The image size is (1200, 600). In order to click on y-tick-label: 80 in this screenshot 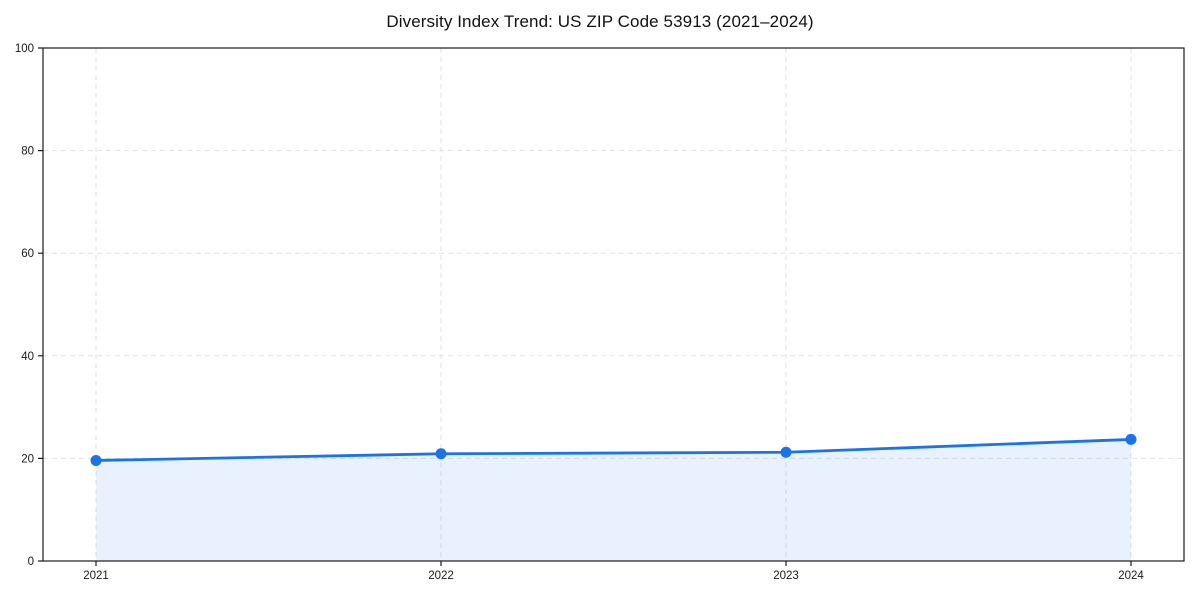, I will do `click(27, 152)`.